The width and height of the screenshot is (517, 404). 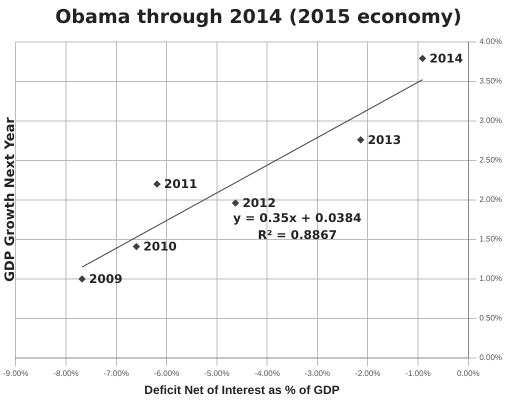 What do you see at coordinates (490, 199) in the screenshot?
I see `y-tick-label: 2.00%` at bounding box center [490, 199].